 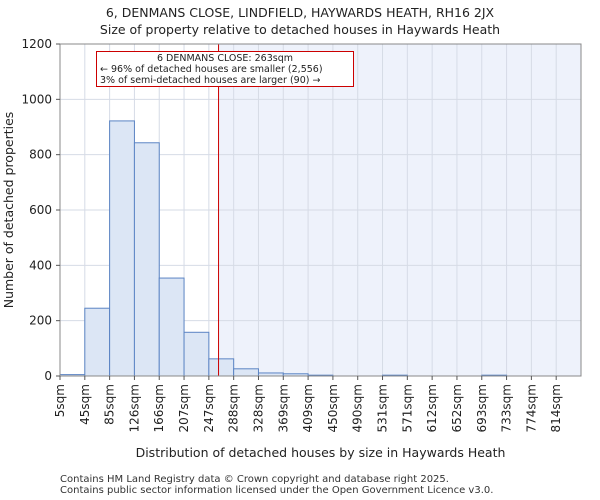 I want to click on x-tick-label: 774sqm, so click(x=531, y=408).